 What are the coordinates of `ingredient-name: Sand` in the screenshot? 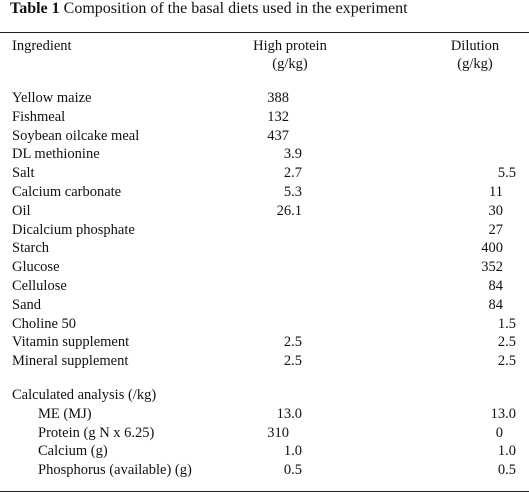 It's located at (26, 304).